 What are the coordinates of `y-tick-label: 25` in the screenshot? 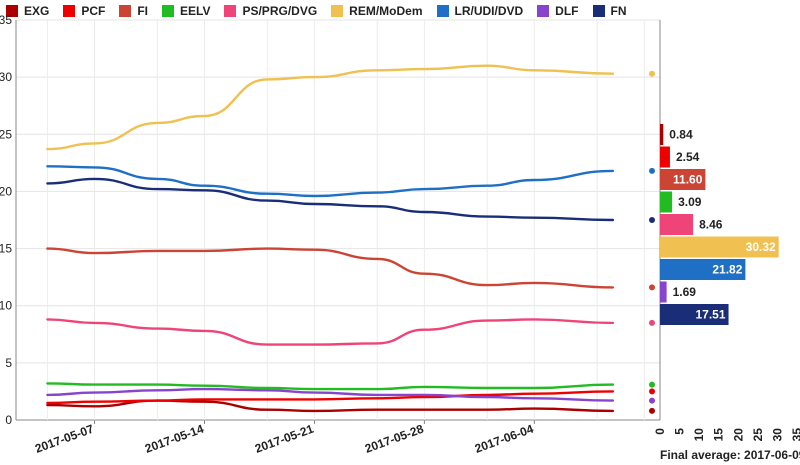 It's located at (6, 134).